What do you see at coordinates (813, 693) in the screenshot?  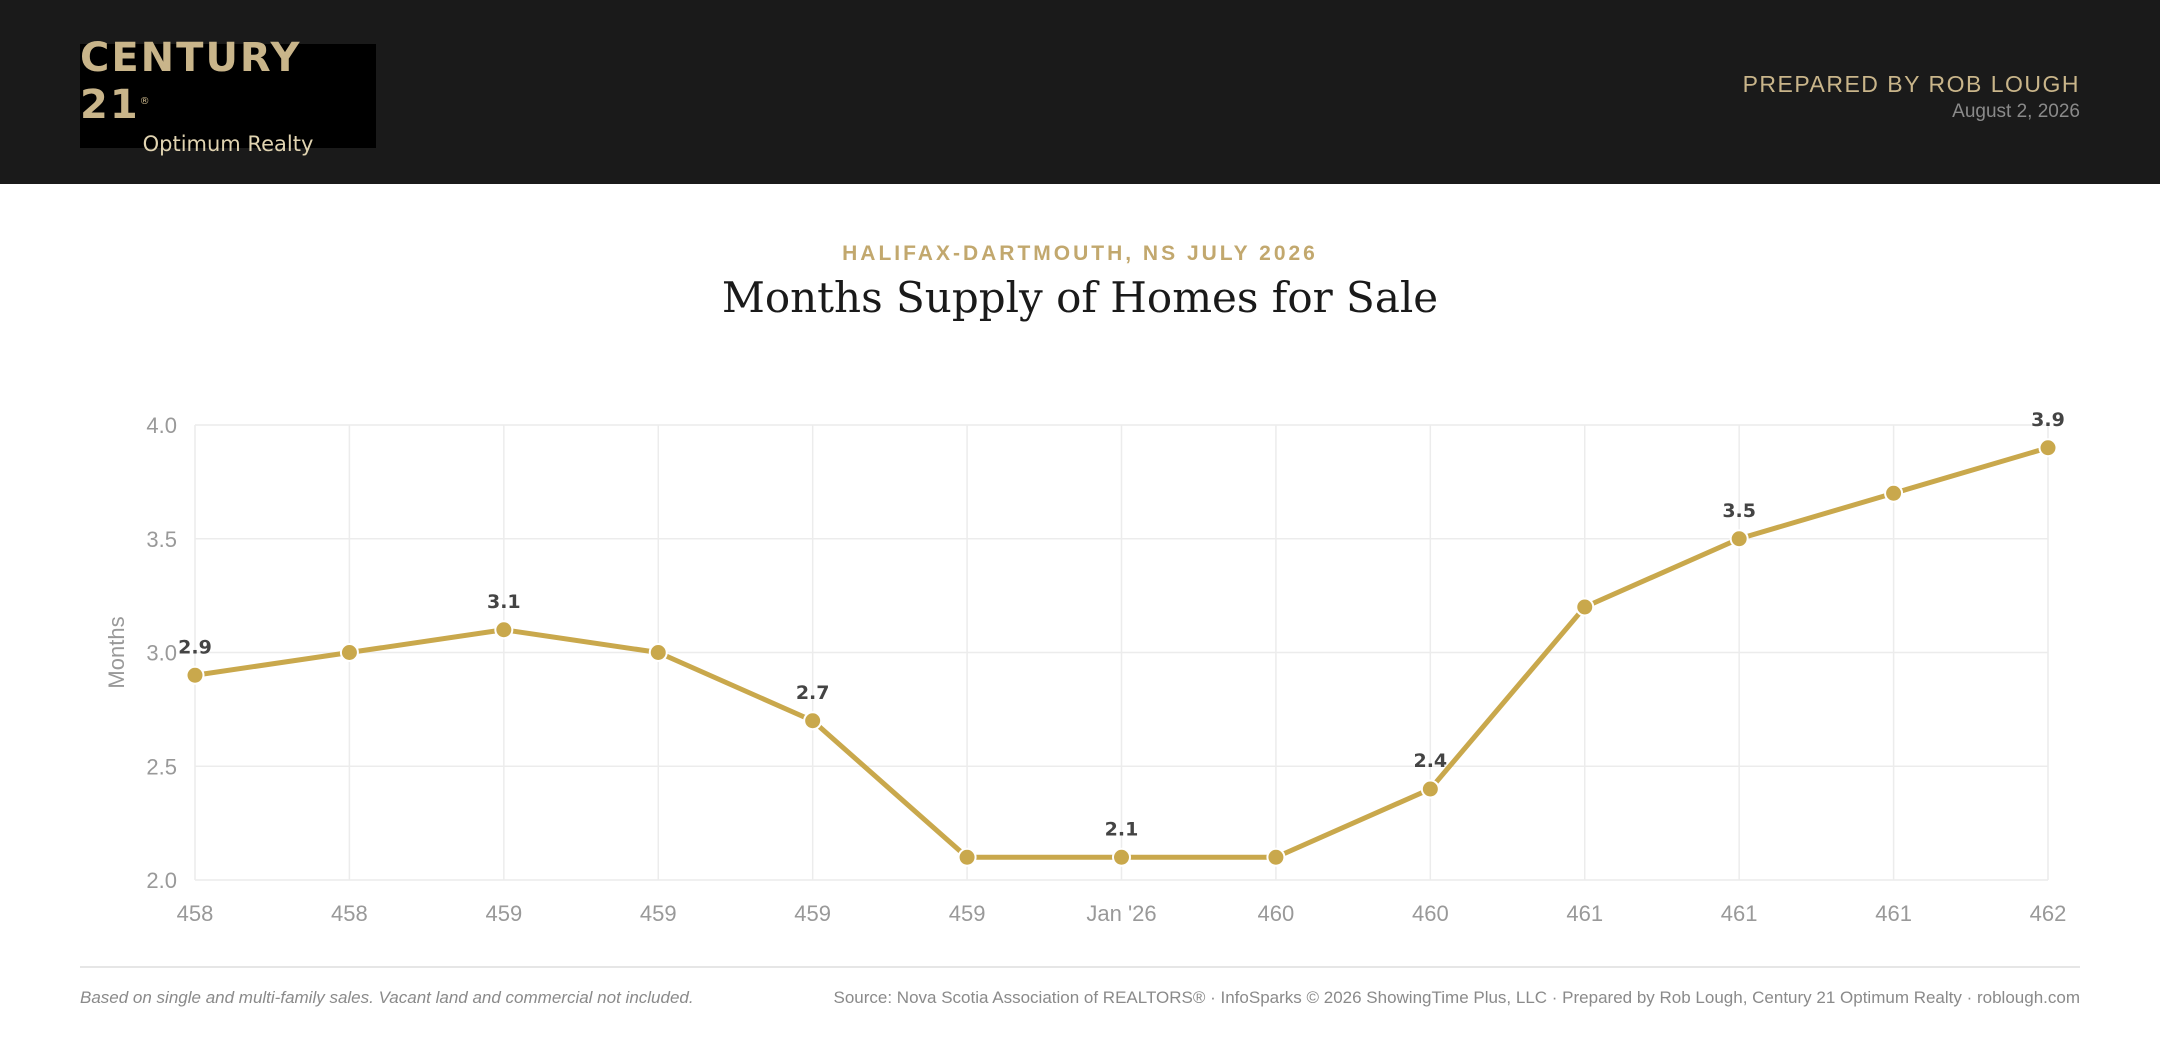 I see `data-label: 2.7` at bounding box center [813, 693].